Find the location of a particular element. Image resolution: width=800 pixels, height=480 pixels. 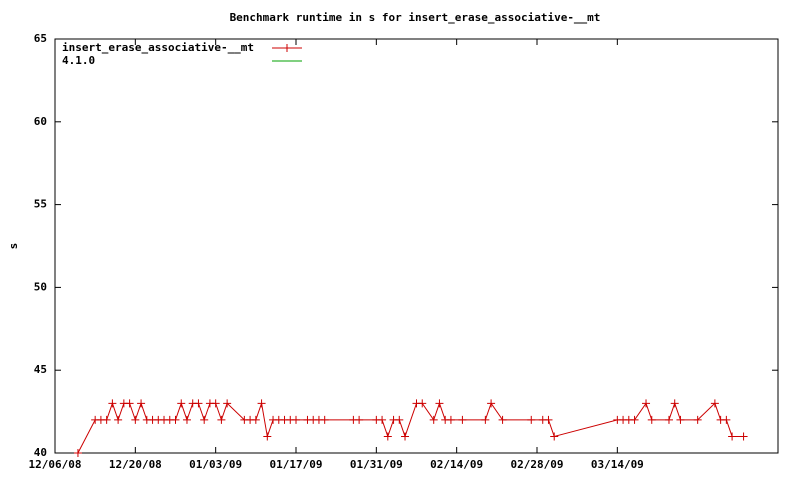

y-axis-label: s is located at coordinates (13, 246).